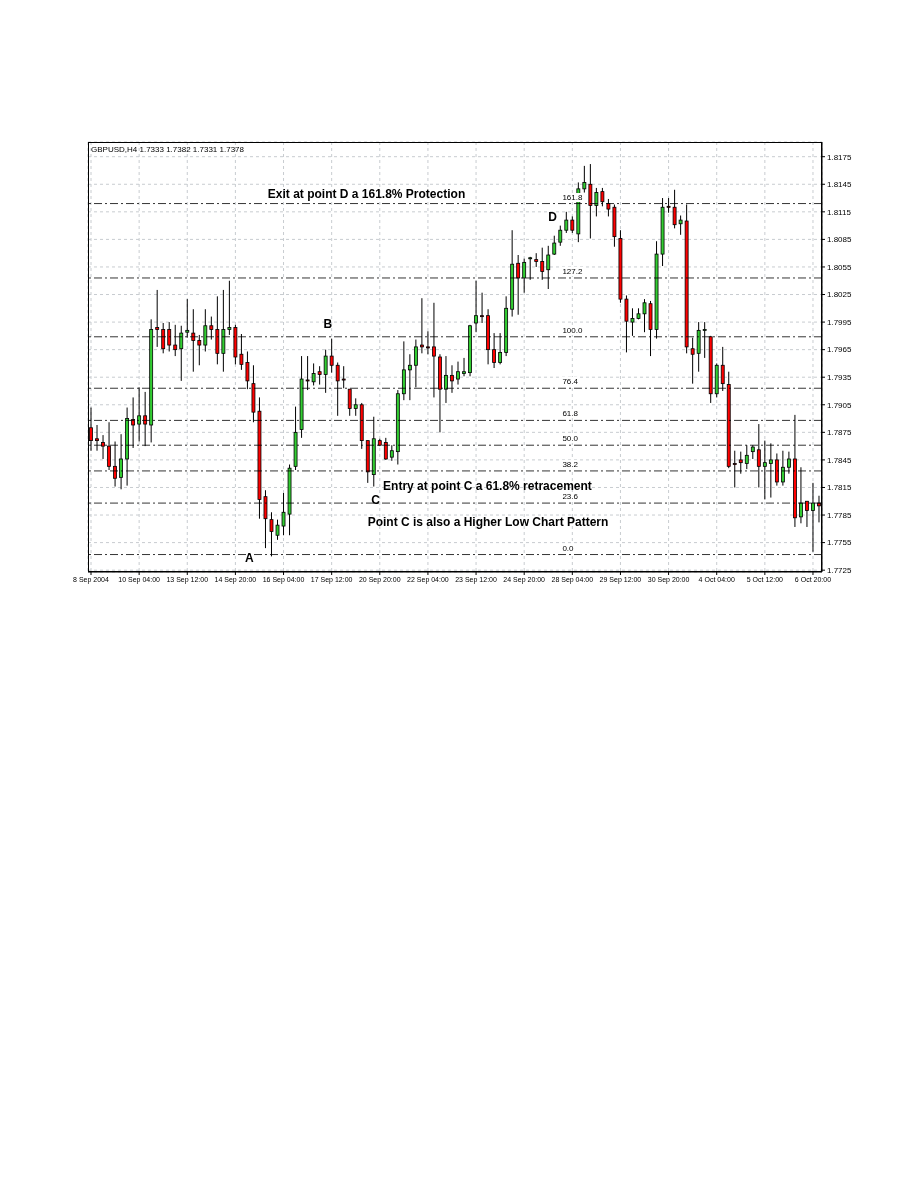 Image resolution: width=918 pixels, height=1188 pixels. Describe the element at coordinates (840, 460) in the screenshot. I see `y-tick-label: 1.7845` at that location.